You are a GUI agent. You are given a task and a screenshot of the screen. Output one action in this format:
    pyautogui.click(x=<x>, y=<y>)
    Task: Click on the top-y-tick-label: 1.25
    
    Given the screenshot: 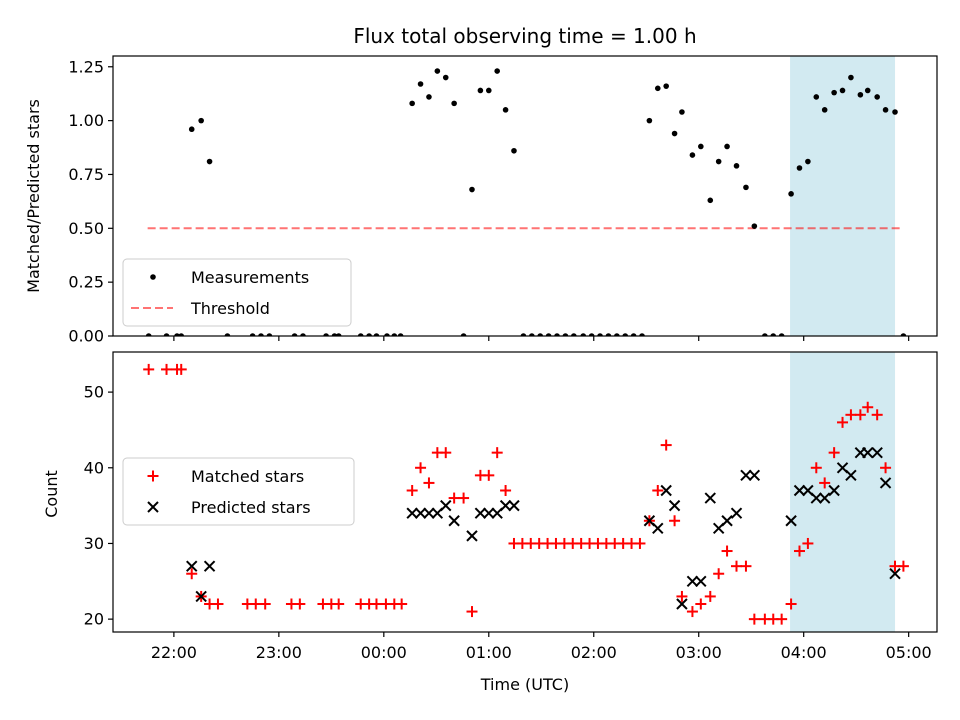 What is the action you would take?
    pyautogui.click(x=86, y=66)
    